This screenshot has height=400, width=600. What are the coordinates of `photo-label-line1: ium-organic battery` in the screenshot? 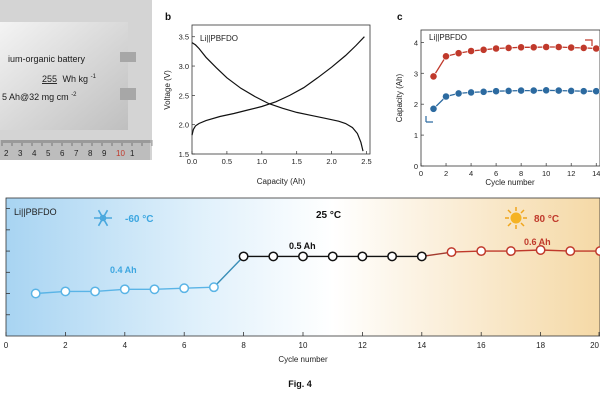 It's located at (47, 59).